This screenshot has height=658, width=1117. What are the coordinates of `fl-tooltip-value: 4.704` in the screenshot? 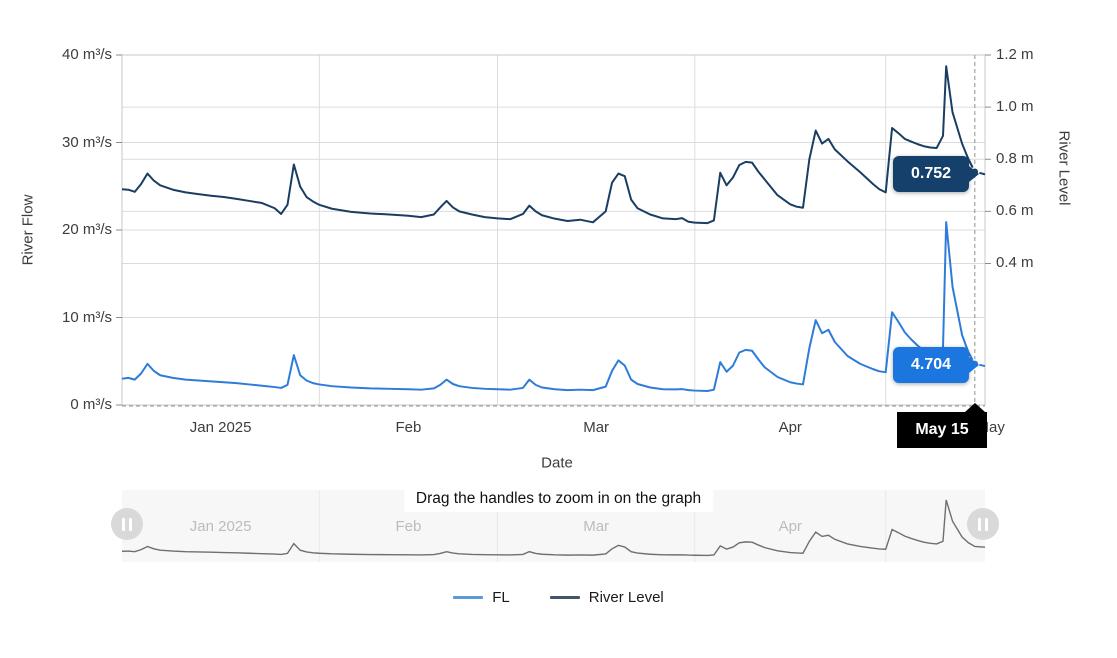 It's located at (931, 364).